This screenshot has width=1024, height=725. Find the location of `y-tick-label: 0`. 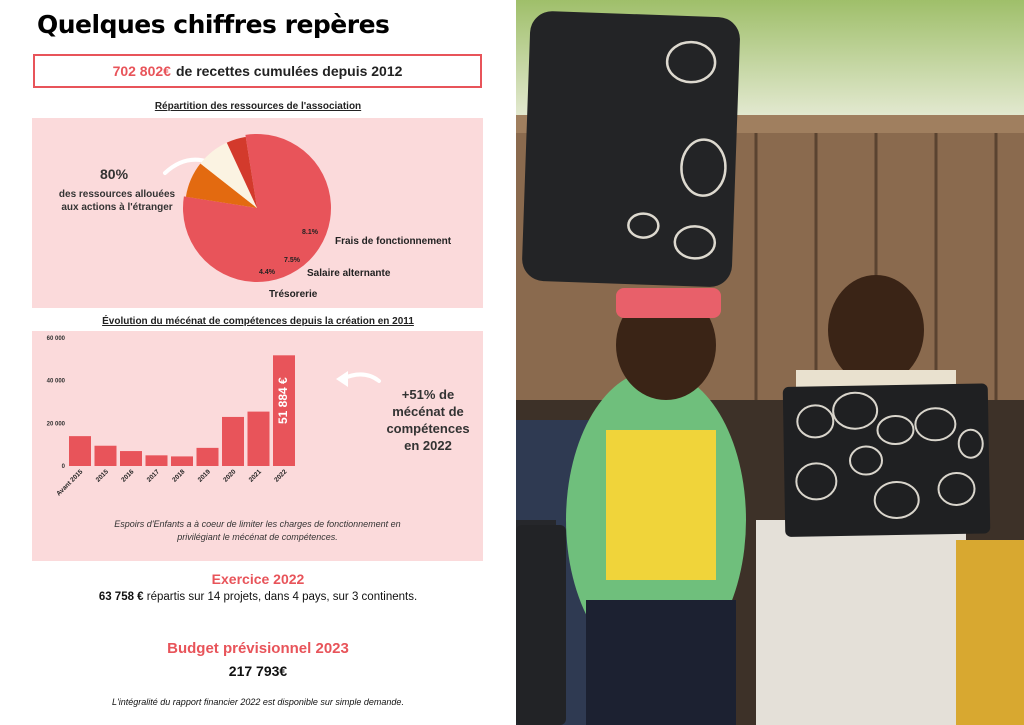

y-tick-label: 0 is located at coordinates (64, 467).